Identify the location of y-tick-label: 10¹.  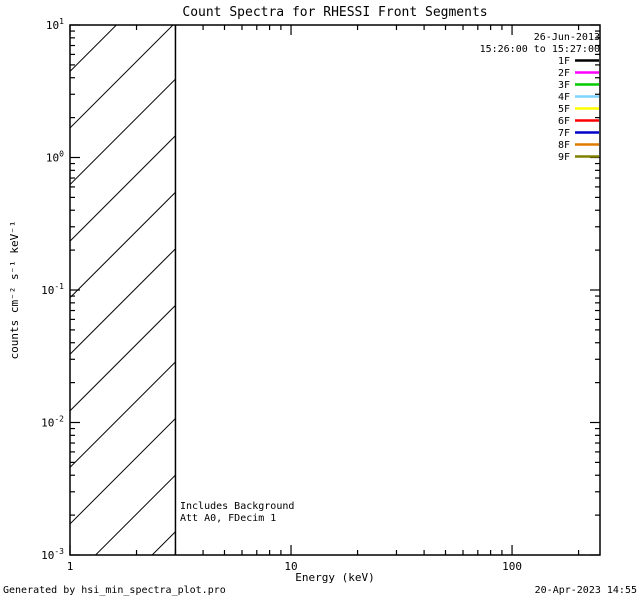
(55, 24).